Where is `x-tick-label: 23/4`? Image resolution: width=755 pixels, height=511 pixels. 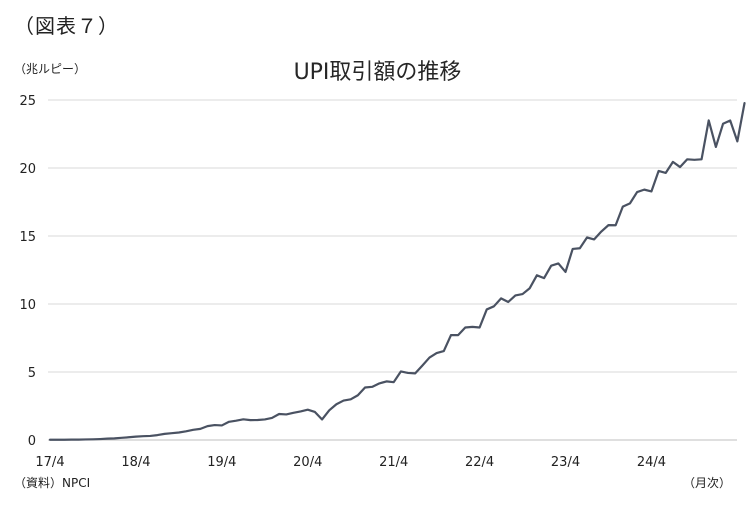 x-tick-label: 23/4 is located at coordinates (565, 462).